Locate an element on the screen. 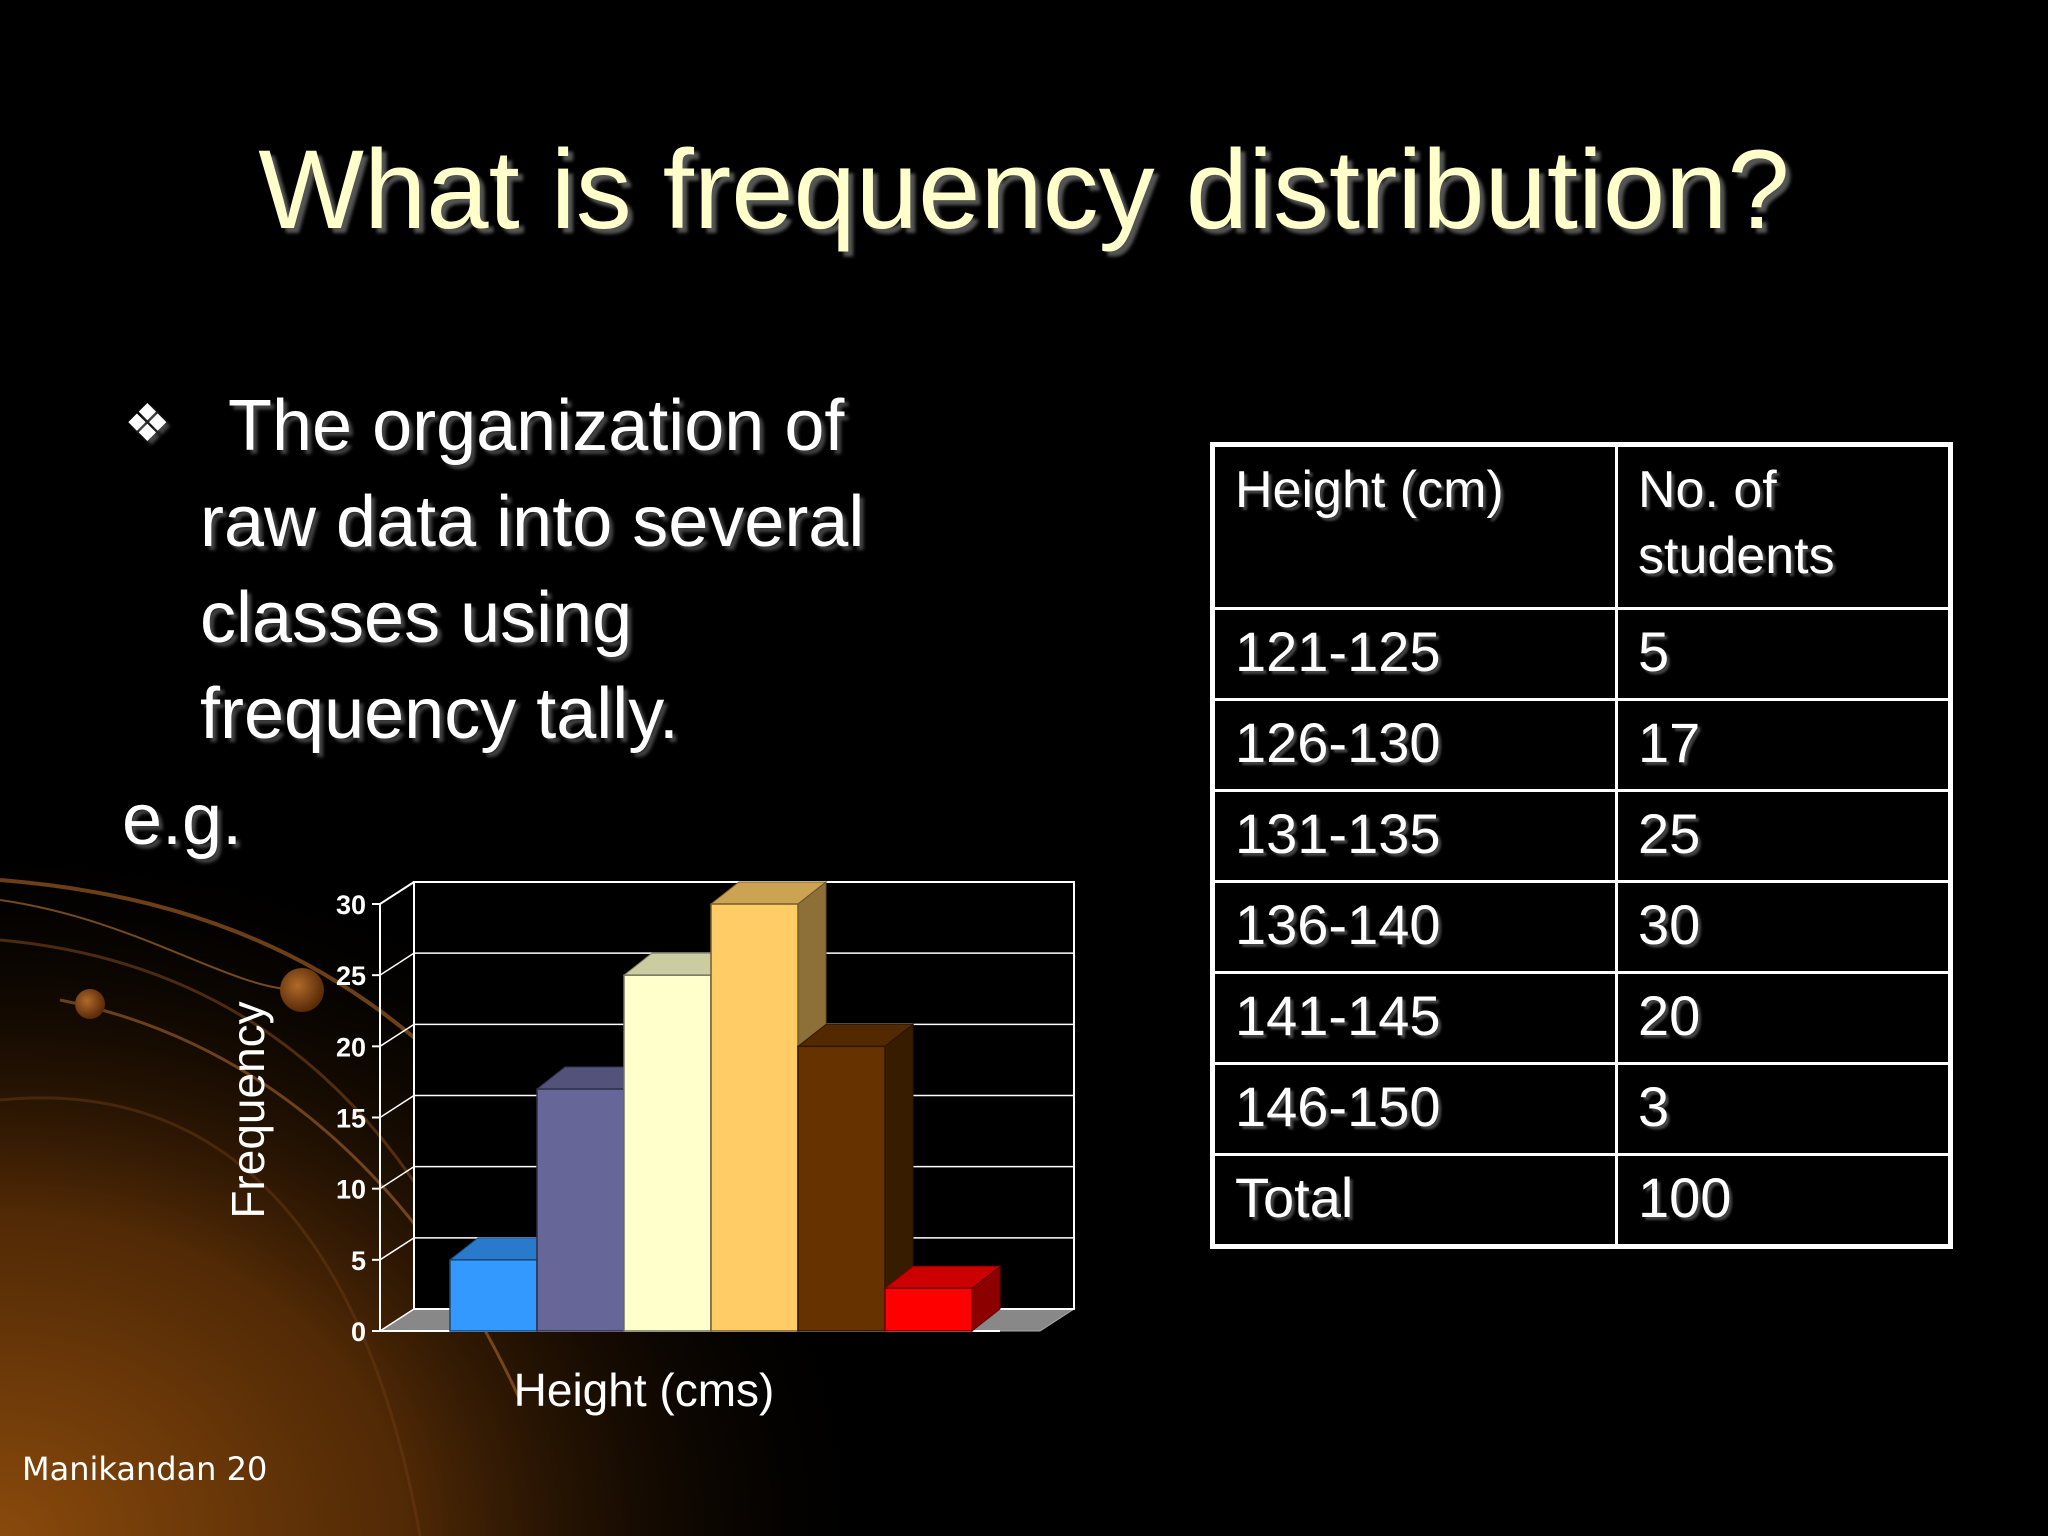 This screenshot has height=1536, width=2048. y-tick-label: 20 is located at coordinates (351, 1047).